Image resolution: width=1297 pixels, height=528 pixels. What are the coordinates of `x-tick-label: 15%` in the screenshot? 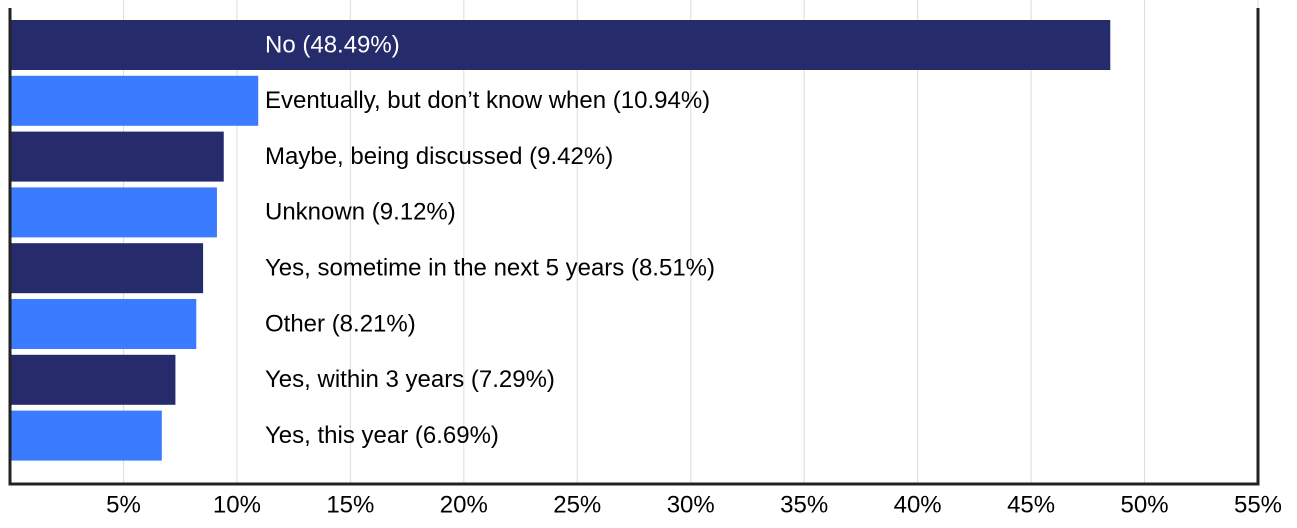 It's located at (350, 504).